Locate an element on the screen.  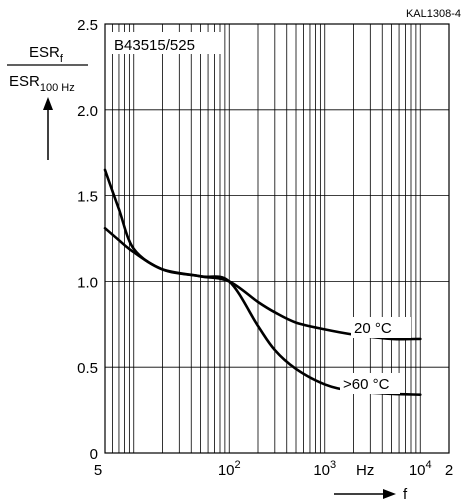
x-tick-label: 10³ is located at coordinates (324, 469).